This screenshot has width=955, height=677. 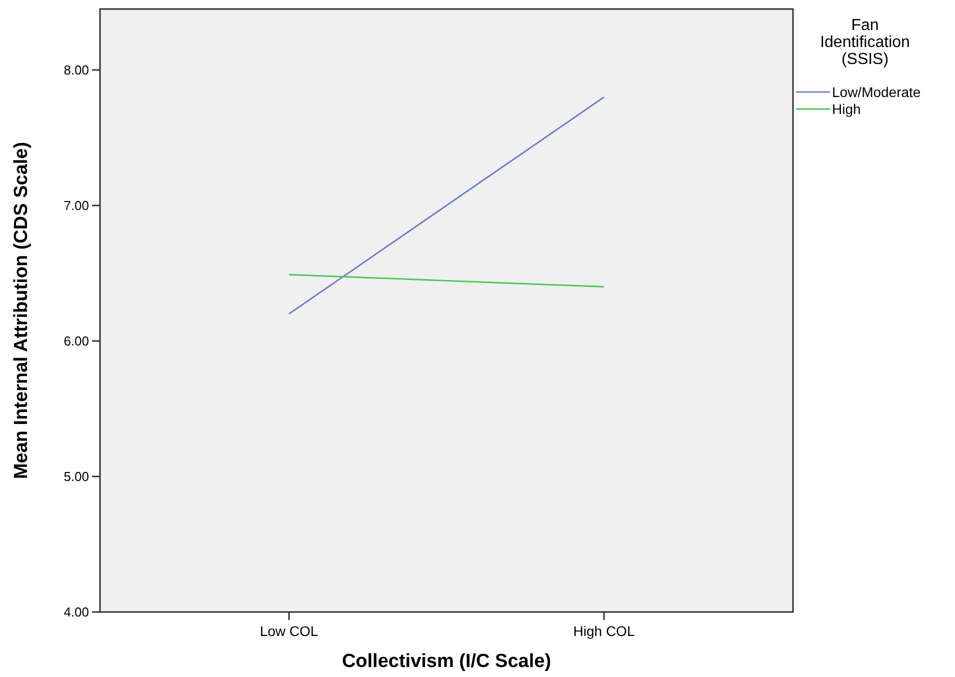 I want to click on y-tick-label: 4.00, so click(x=76, y=612).